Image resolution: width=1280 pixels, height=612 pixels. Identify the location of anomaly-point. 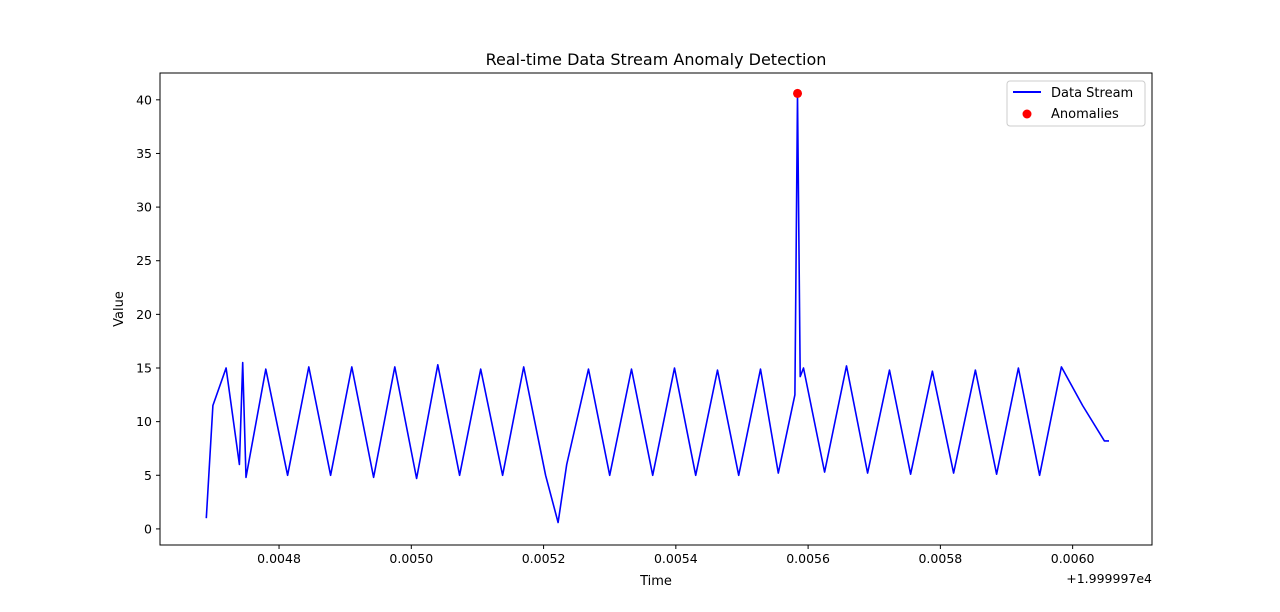
(798, 93).